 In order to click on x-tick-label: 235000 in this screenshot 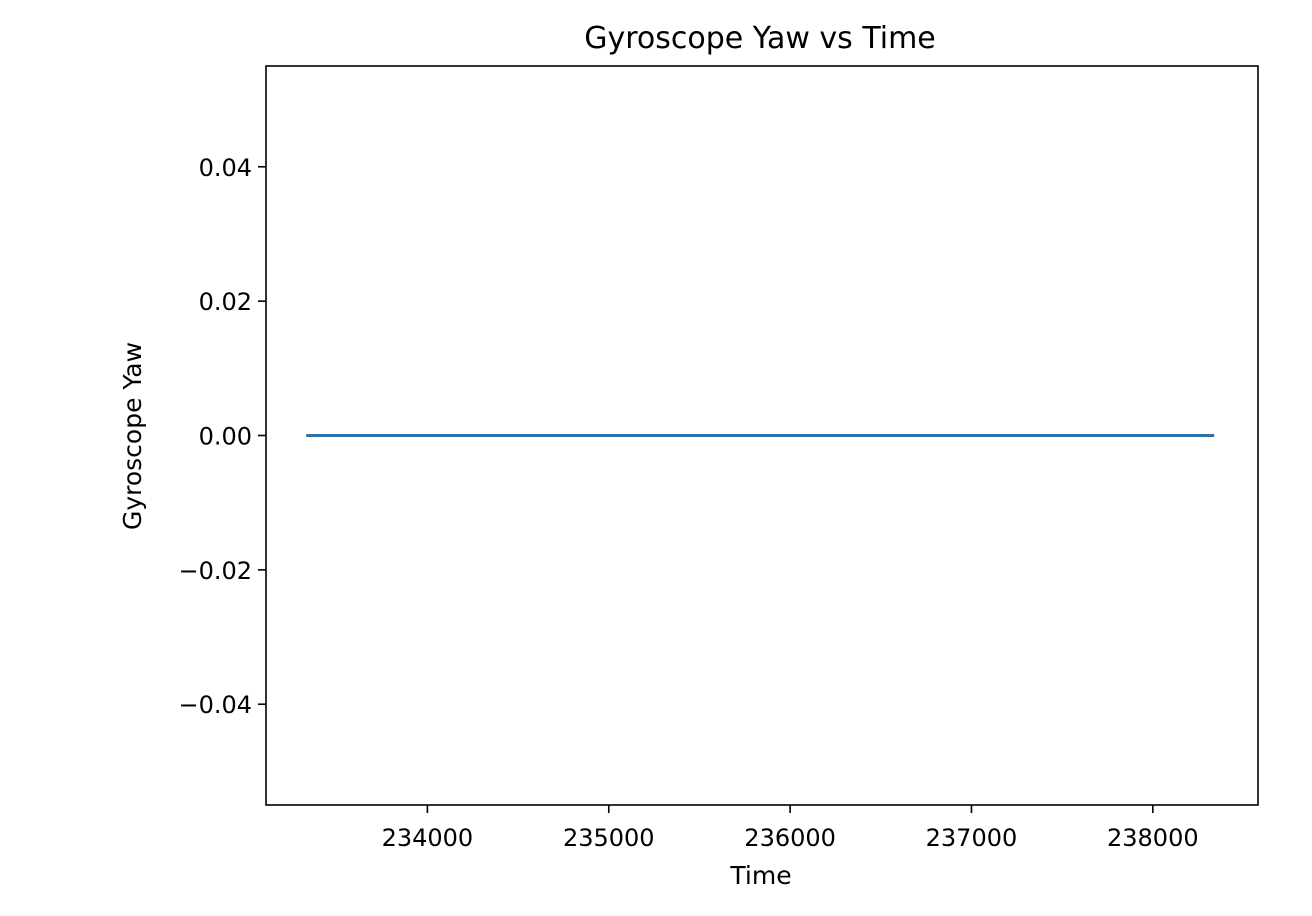, I will do `click(609, 838)`.